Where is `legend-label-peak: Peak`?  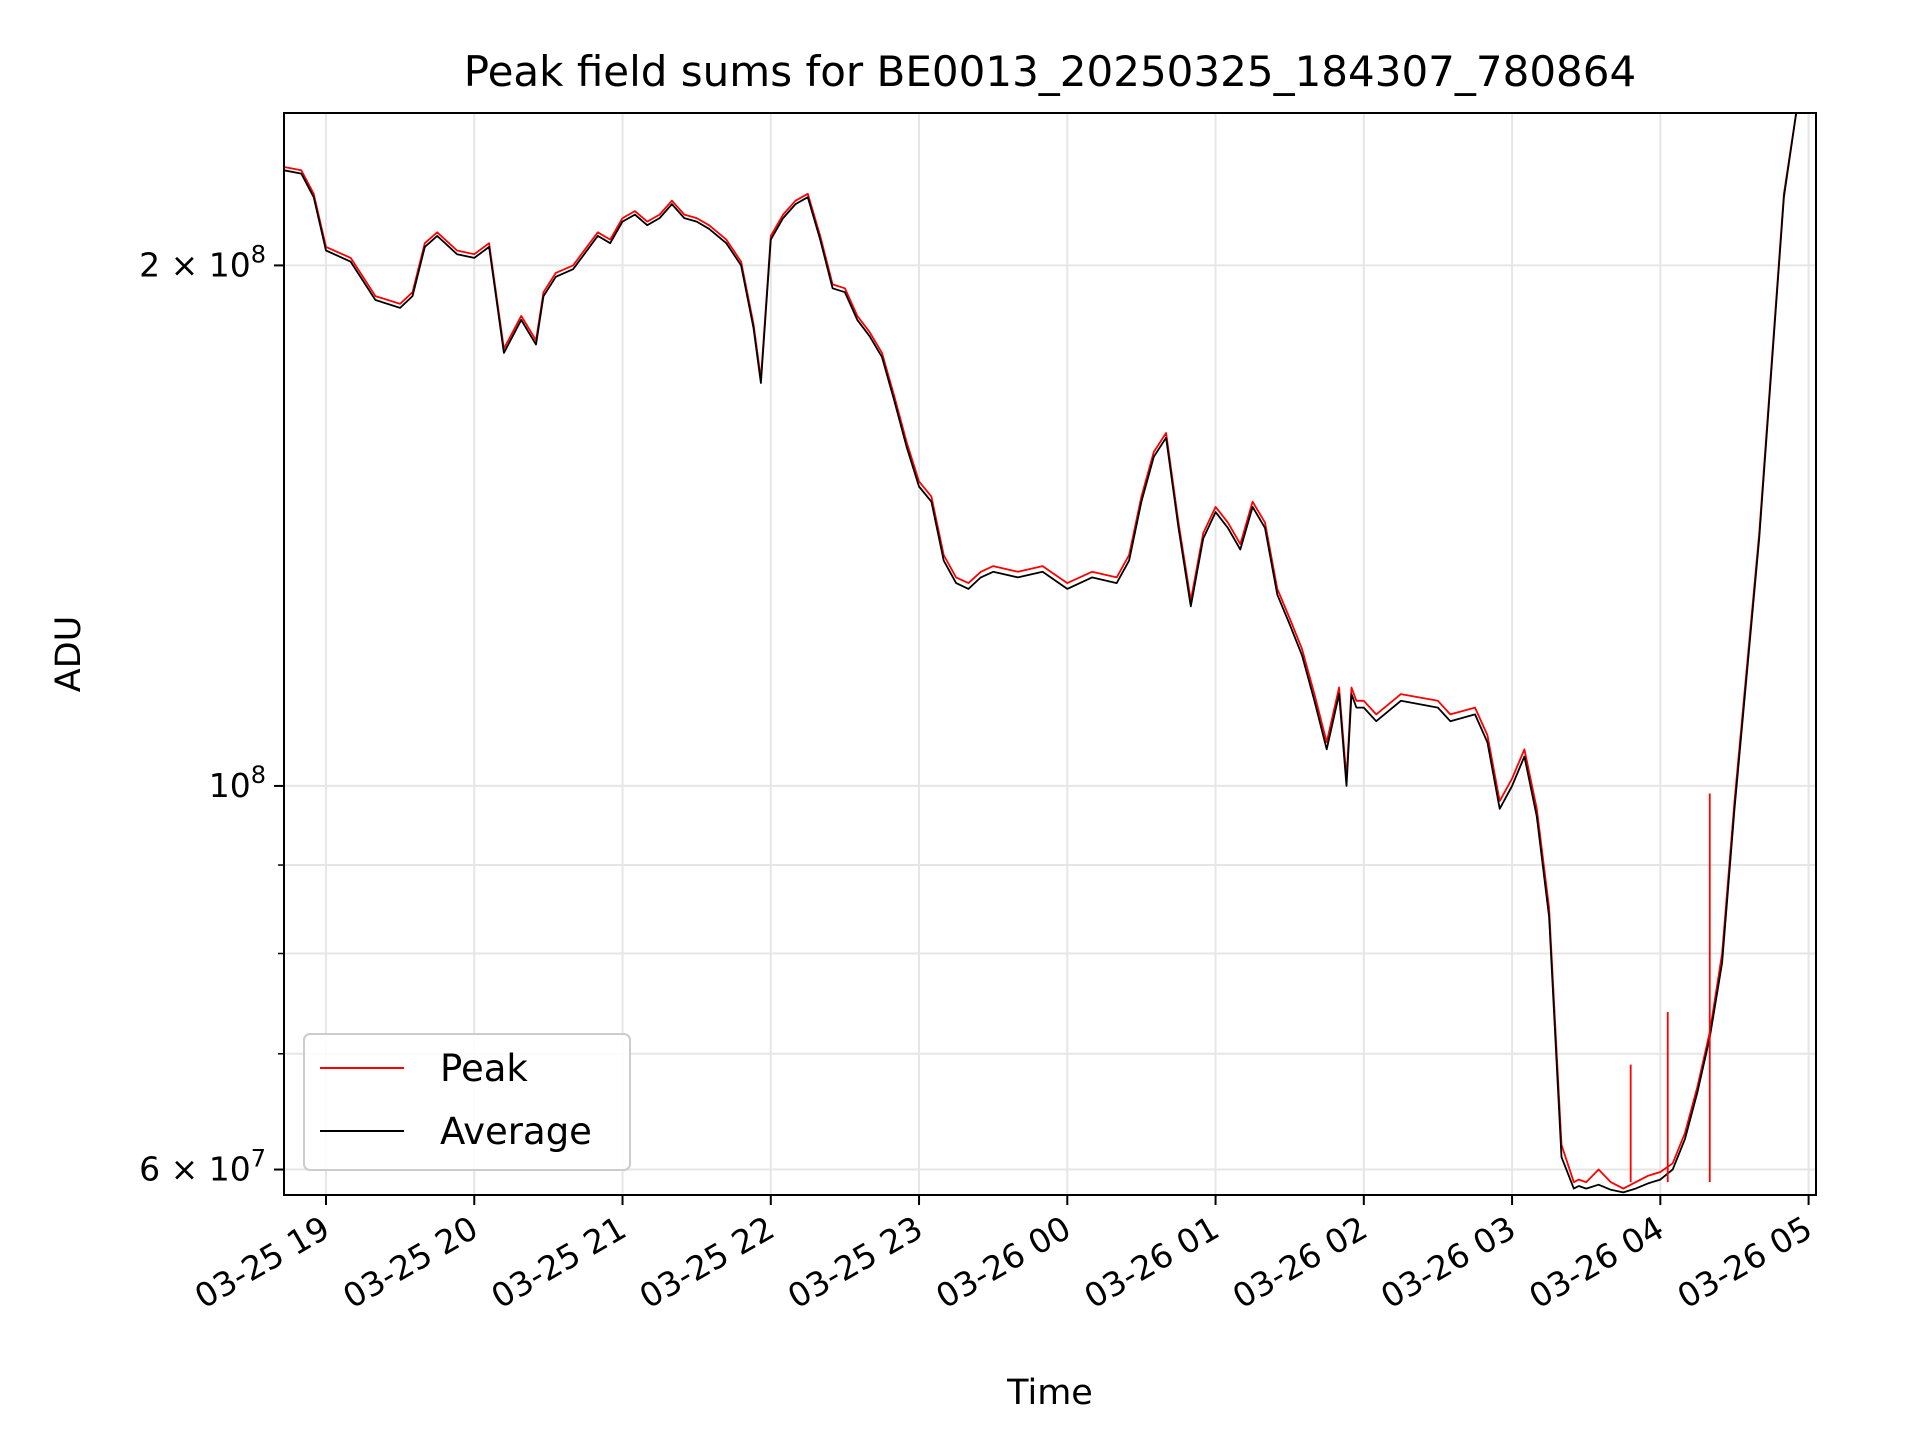 legend-label-peak: Peak is located at coordinates (484, 1068).